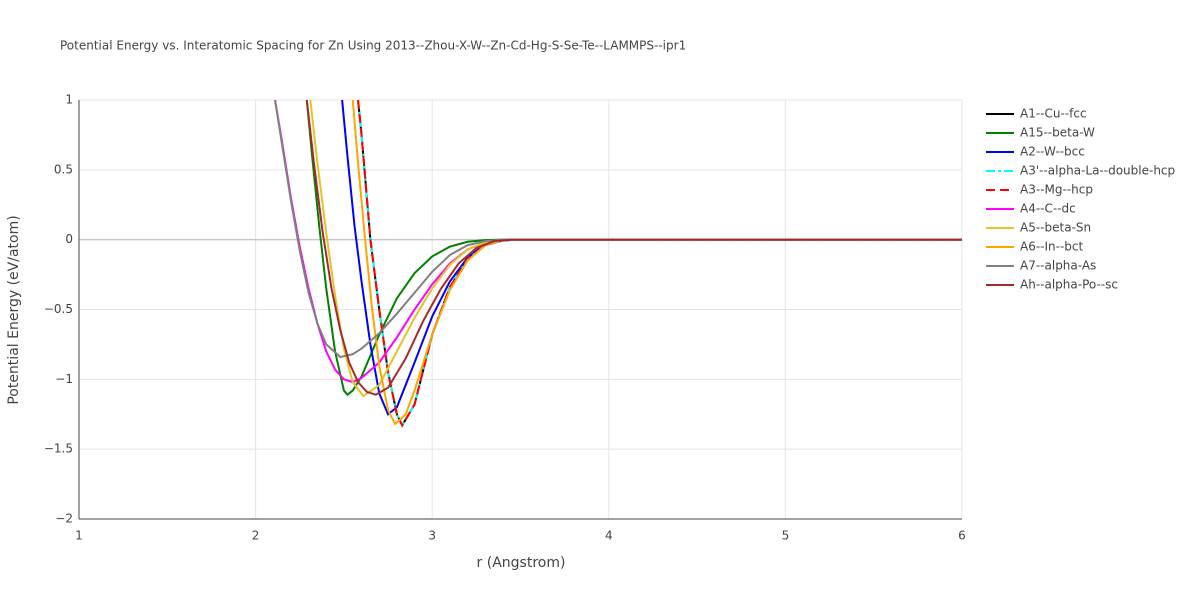  What do you see at coordinates (1053, 114) in the screenshot?
I see `legend-label: A1--Cu--fcc` at bounding box center [1053, 114].